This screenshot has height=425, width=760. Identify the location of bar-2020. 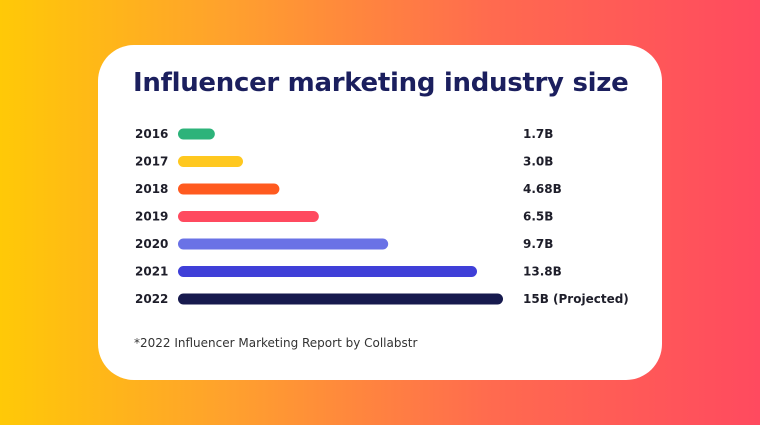
(283, 244).